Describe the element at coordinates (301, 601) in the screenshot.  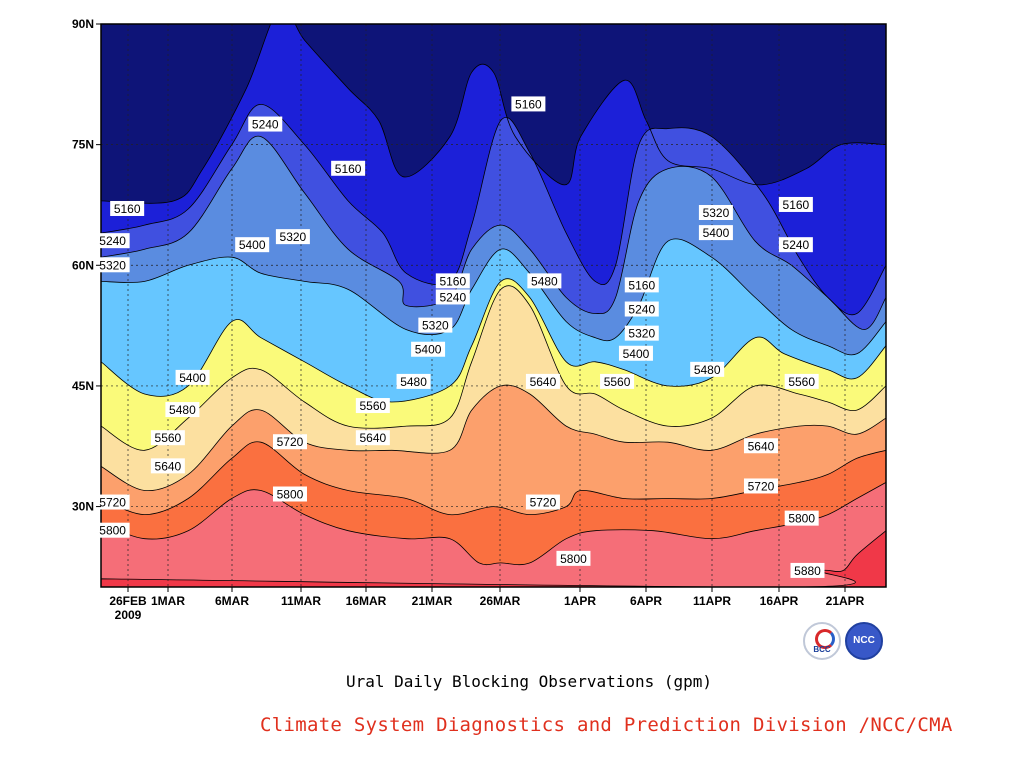
I see `x-tick-label: 11MAR` at that location.